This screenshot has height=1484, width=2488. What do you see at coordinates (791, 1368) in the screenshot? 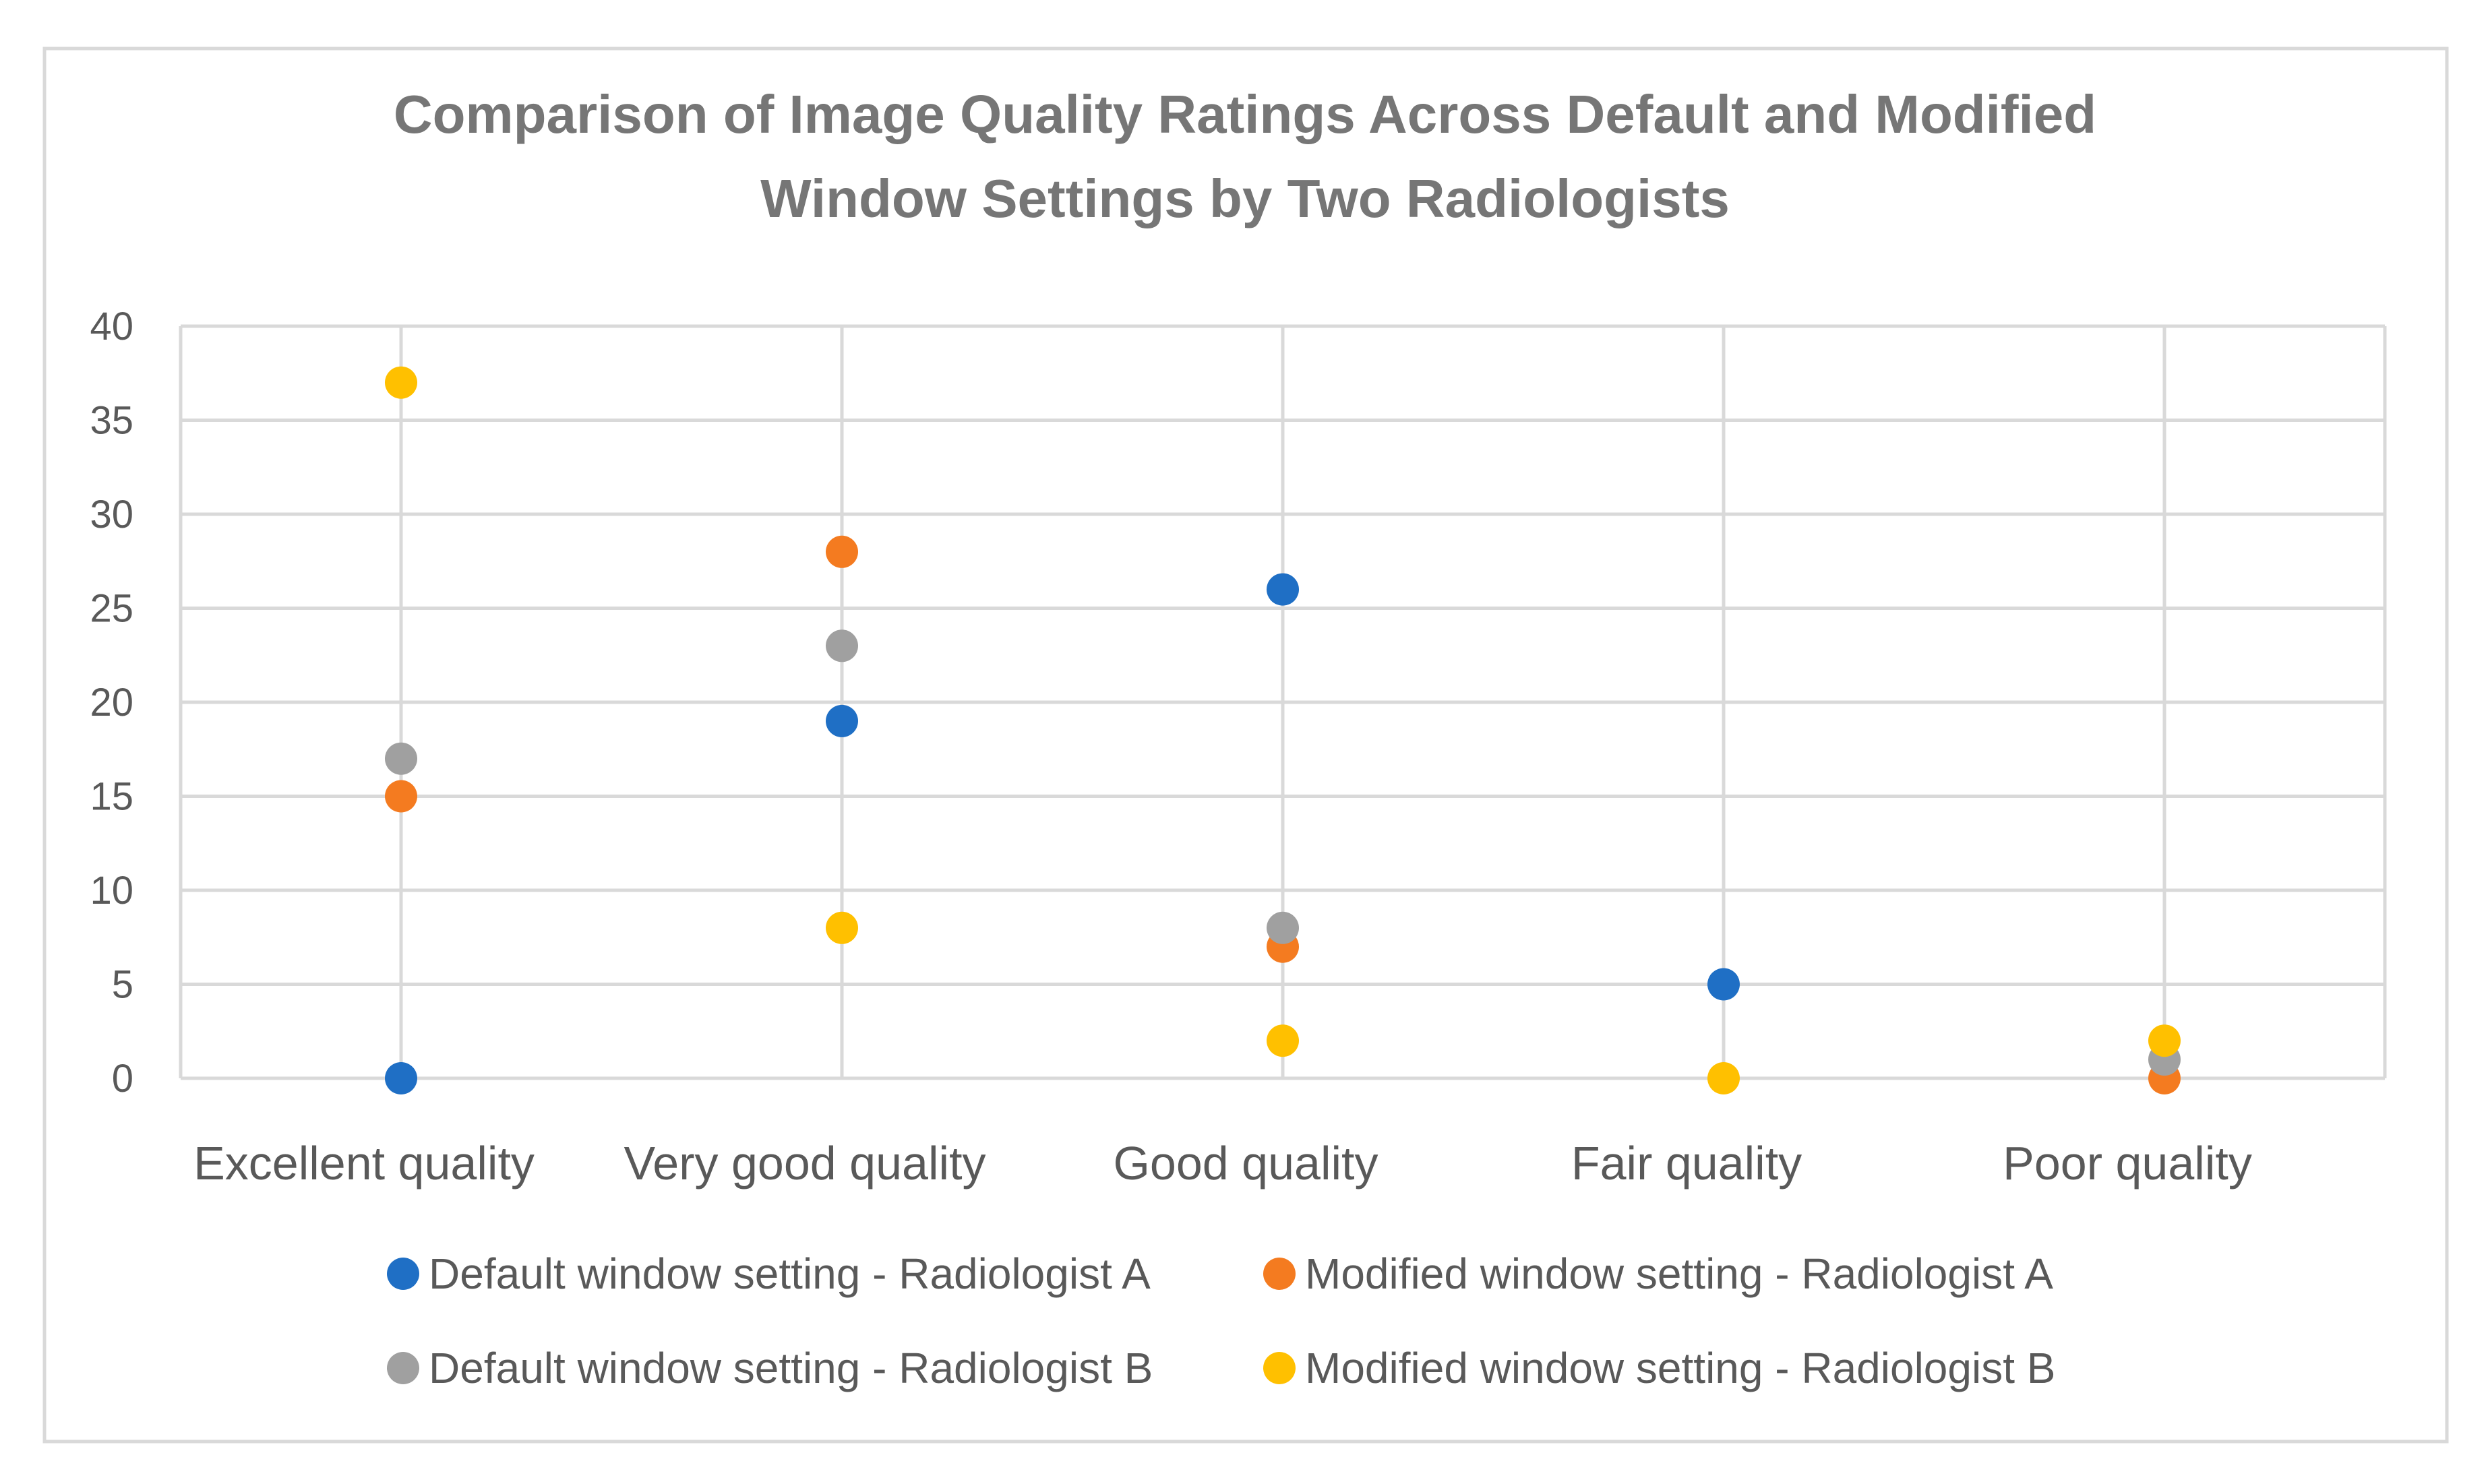
I see `legend-label: Default window setting - Radiologist B` at bounding box center [791, 1368].